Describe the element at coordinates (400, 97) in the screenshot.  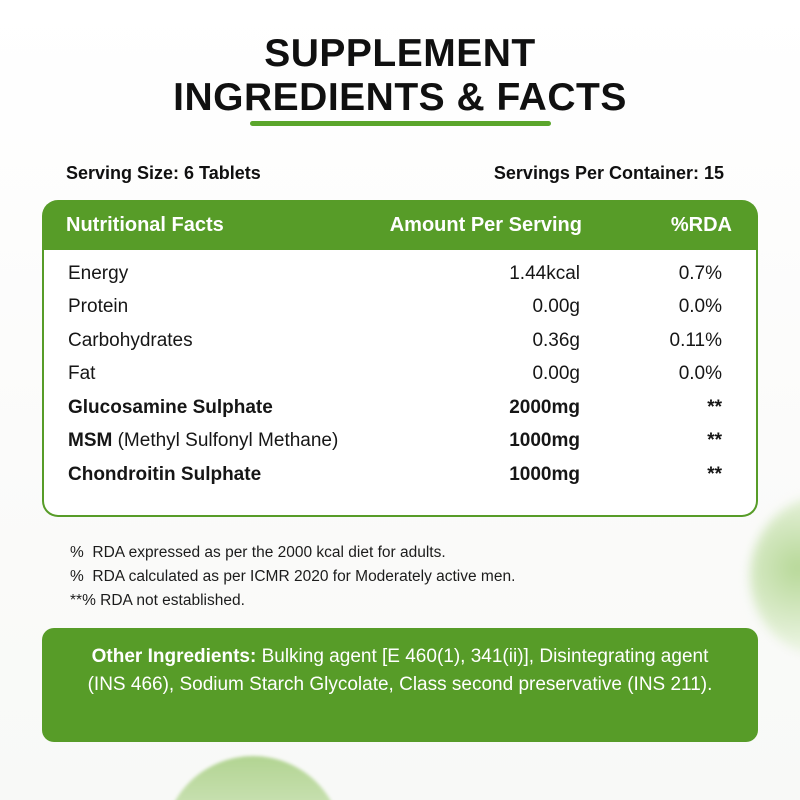
I see `page-title-line2: INGREDIENTS & FACTS` at that location.